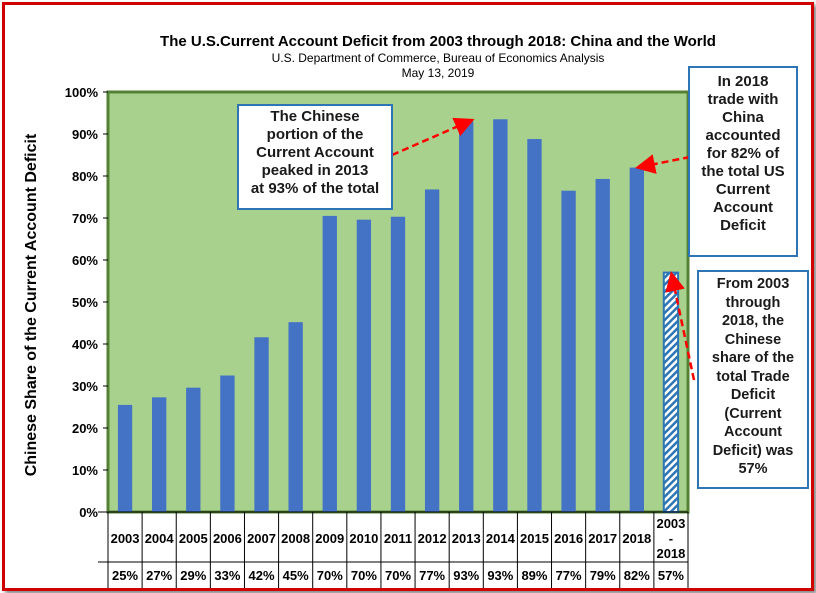  Describe the element at coordinates (753, 358) in the screenshot. I see `annotation-line: share of the` at that location.